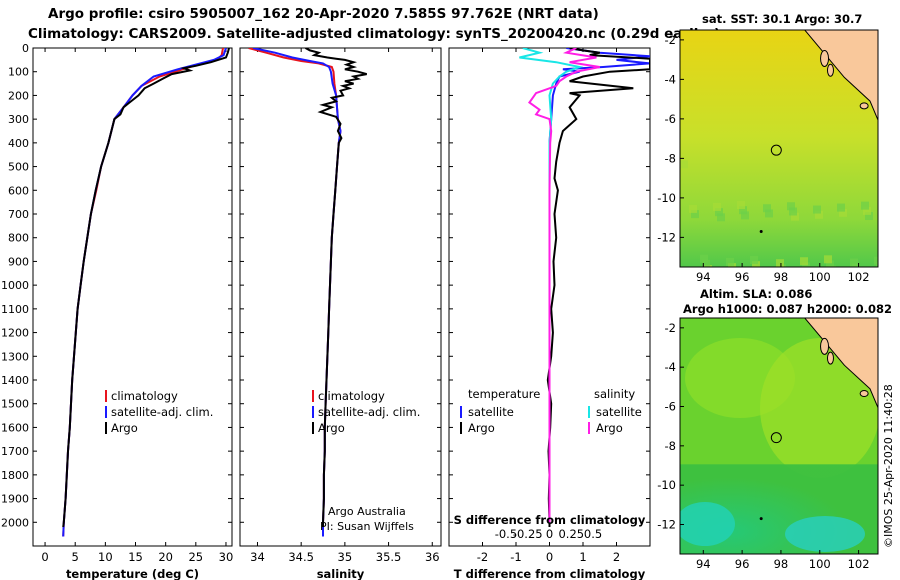 Image resolution: width=900 pixels, height=580 pixels. I want to click on map-sla_map: 94 96 98 100 102 -2 -4 -6 -8 -10 -12, so click(768, 444).